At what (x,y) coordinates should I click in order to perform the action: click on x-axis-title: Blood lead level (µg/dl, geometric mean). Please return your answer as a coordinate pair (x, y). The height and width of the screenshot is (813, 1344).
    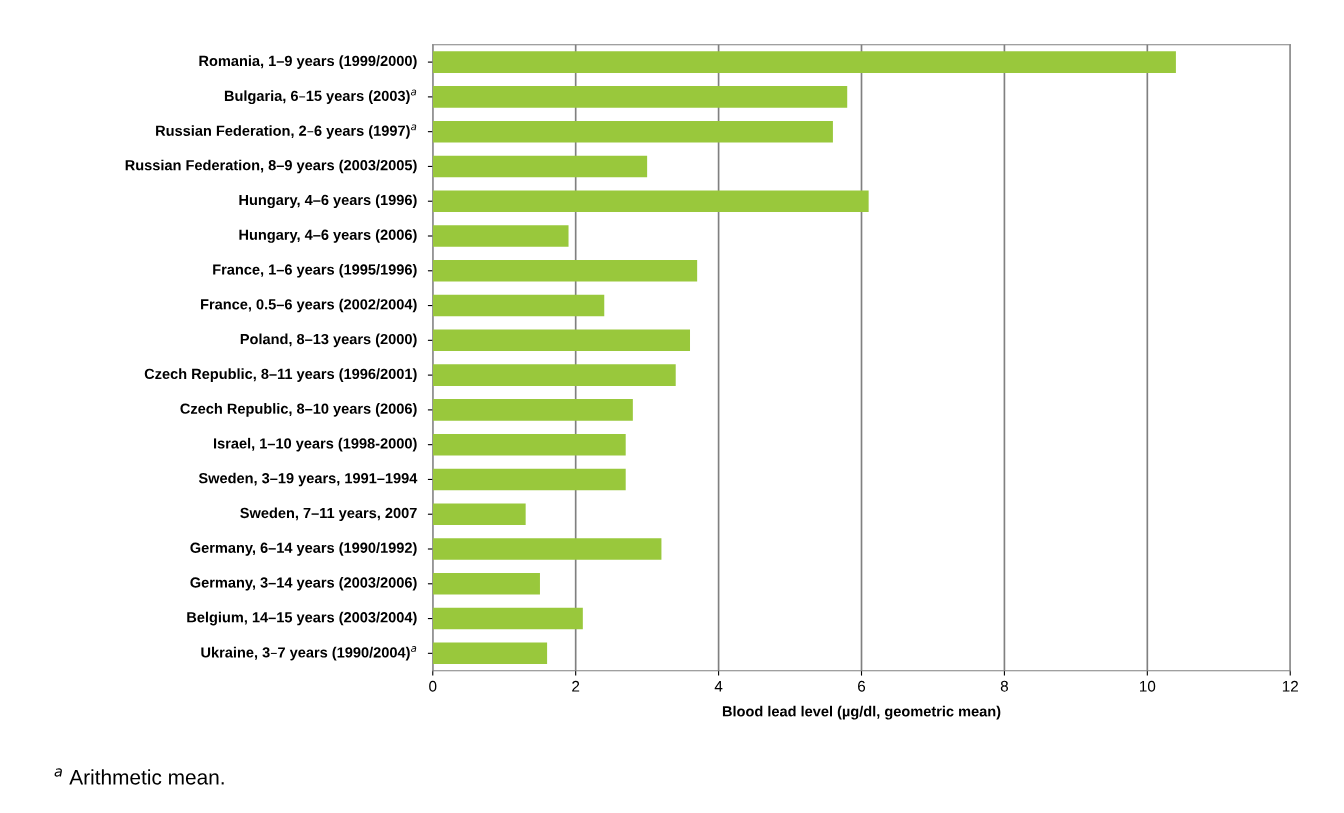
    Looking at the image, I should click on (861, 712).